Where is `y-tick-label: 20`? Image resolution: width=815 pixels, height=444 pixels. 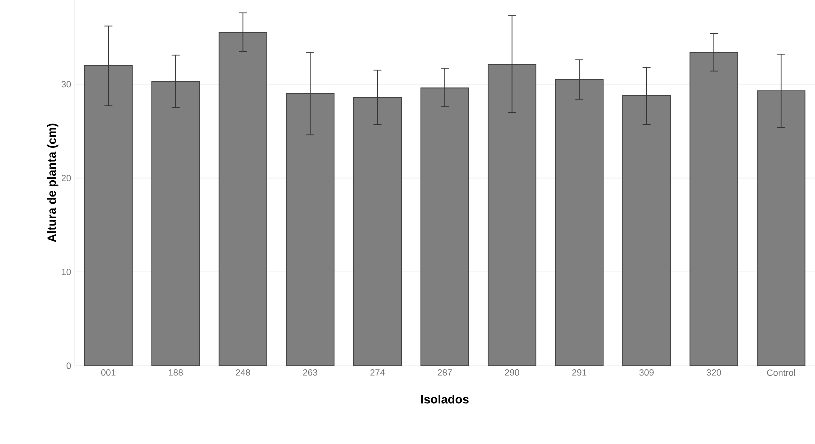 y-tick-label: 20 is located at coordinates (67, 178).